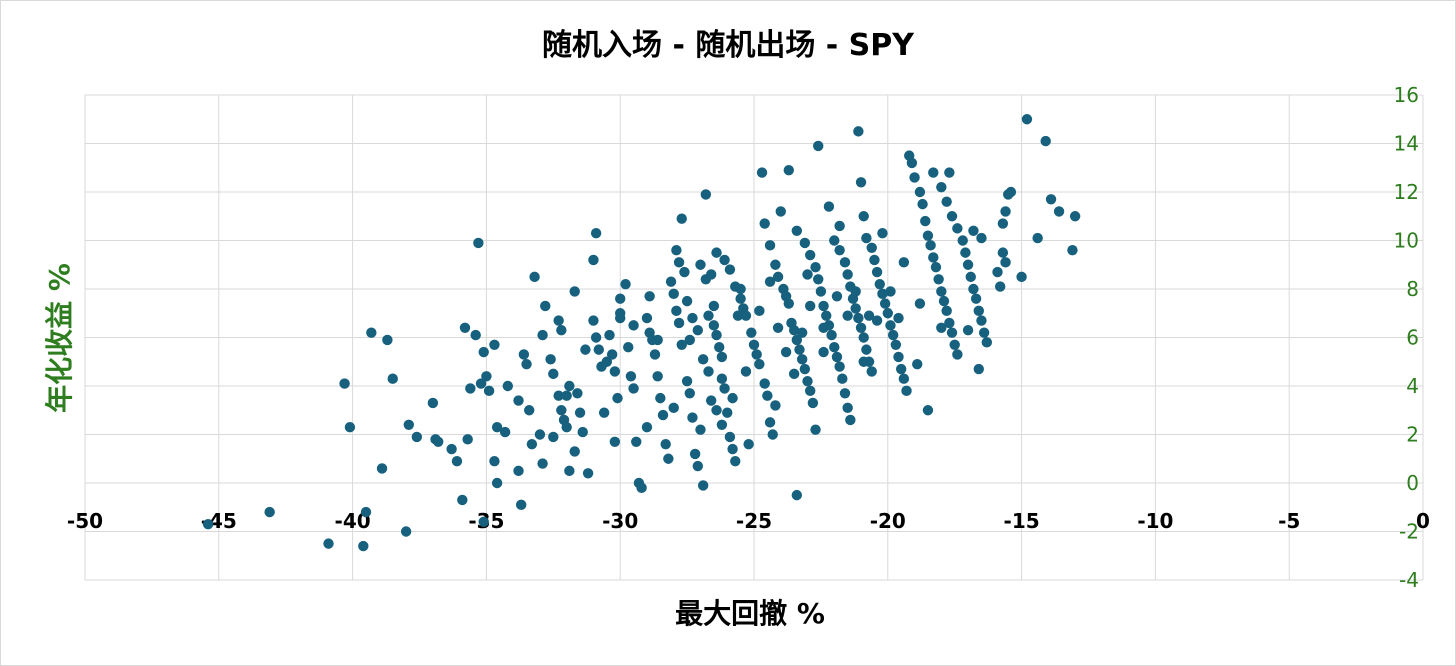 The height and width of the screenshot is (666, 1456). Describe the element at coordinates (748, 521) in the screenshot. I see `x-tick-labels: -50-45-40-35-30-25-20-15-10-50` at that location.